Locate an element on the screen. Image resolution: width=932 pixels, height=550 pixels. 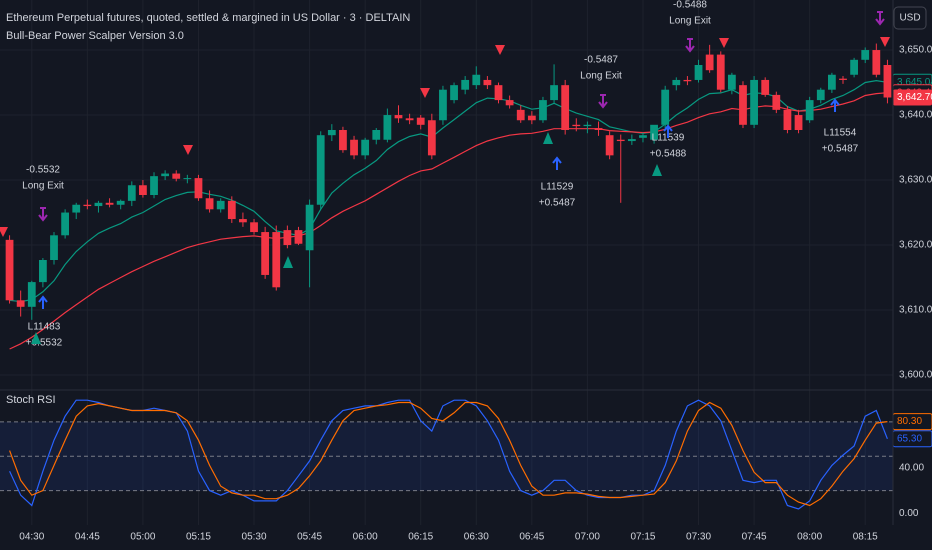
y-tick-label: 3,610.00 is located at coordinates (915, 310).